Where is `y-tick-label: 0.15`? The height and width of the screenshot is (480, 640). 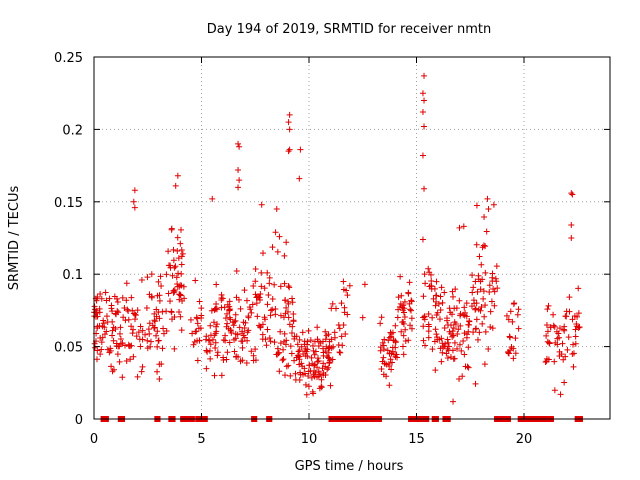 y-tick-label: 0.15 is located at coordinates (68, 203).